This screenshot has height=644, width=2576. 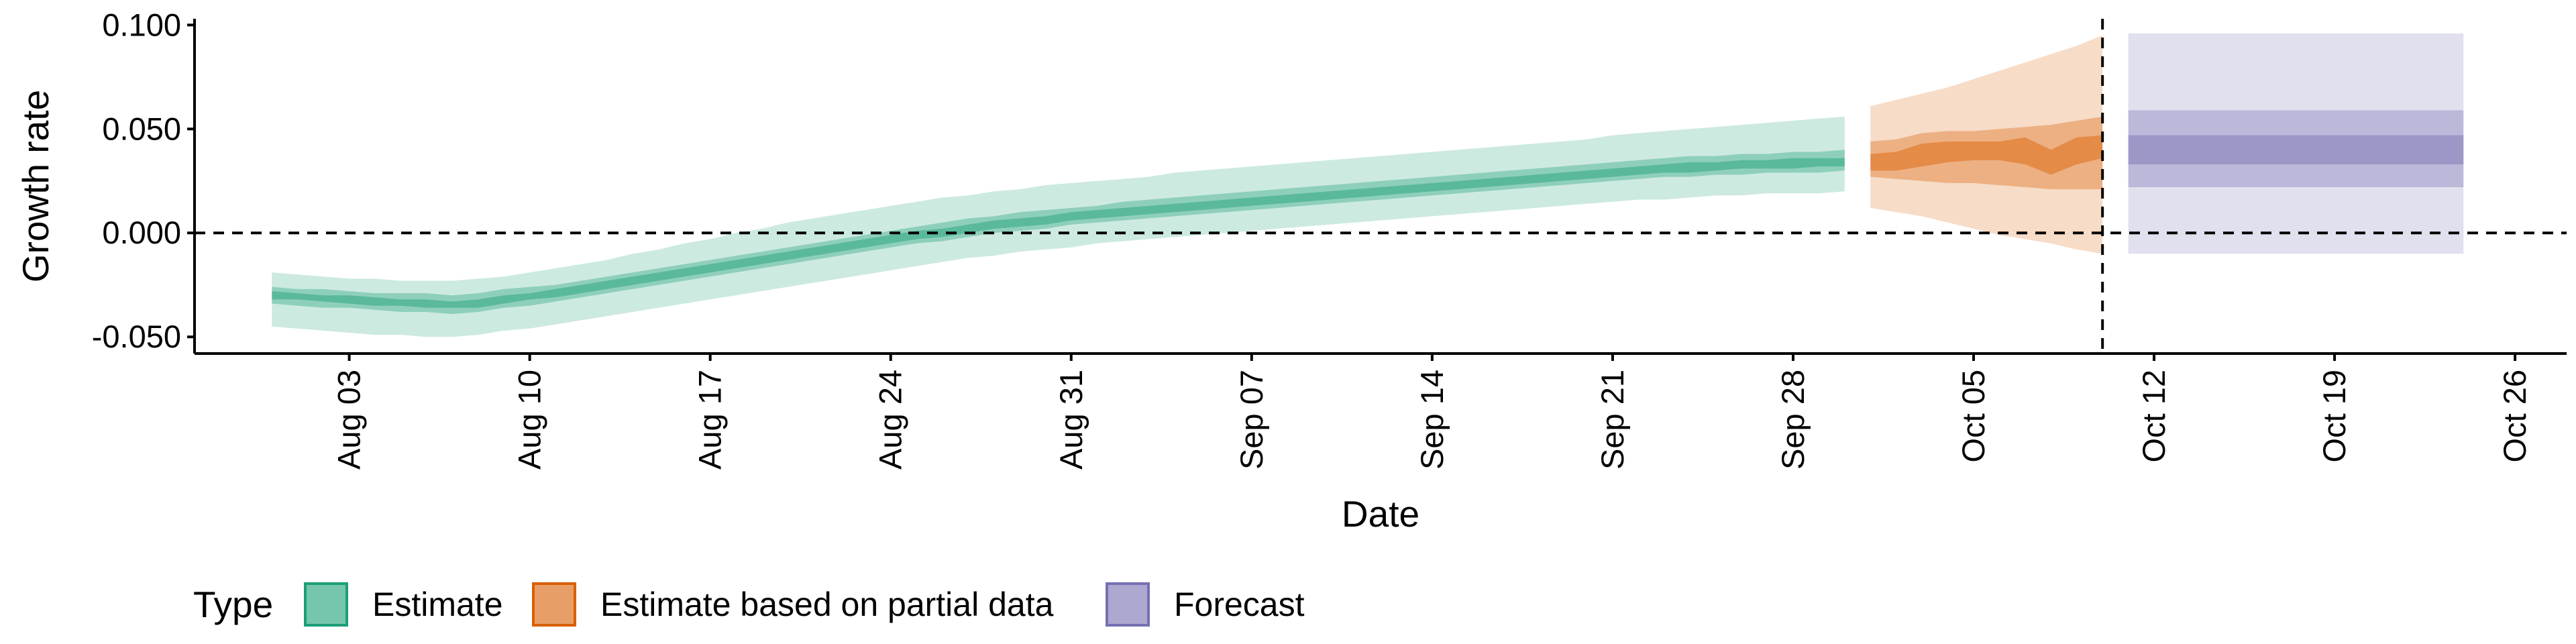 What do you see at coordinates (143, 180) in the screenshot?
I see `y-axis-ticks: 0.100 0.050 0.000 -0.050` at bounding box center [143, 180].